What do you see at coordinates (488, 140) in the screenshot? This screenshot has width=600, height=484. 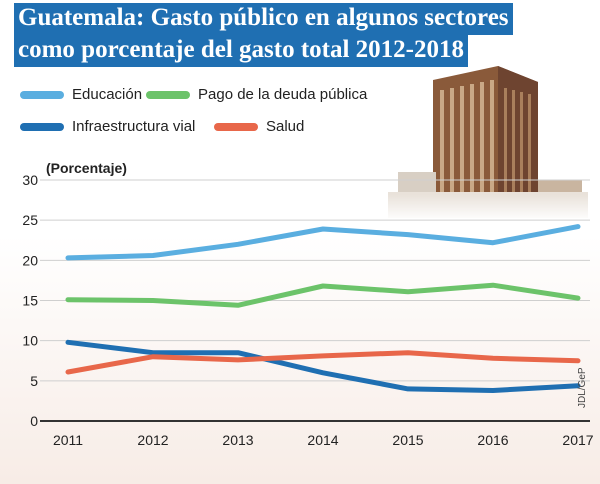 I see `building-photo` at bounding box center [488, 140].